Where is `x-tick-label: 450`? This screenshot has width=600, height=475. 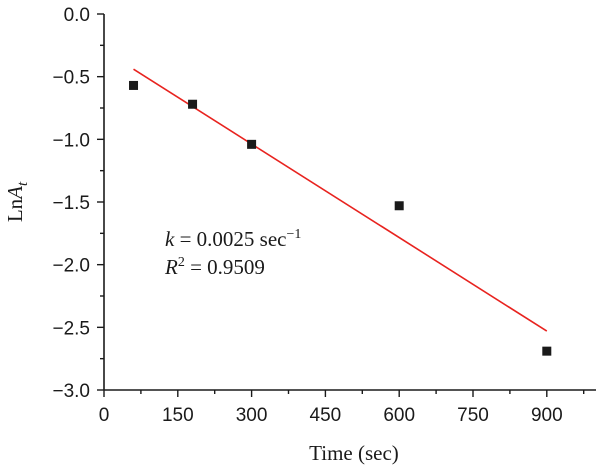 x-tick-label: 450 is located at coordinates (326, 415).